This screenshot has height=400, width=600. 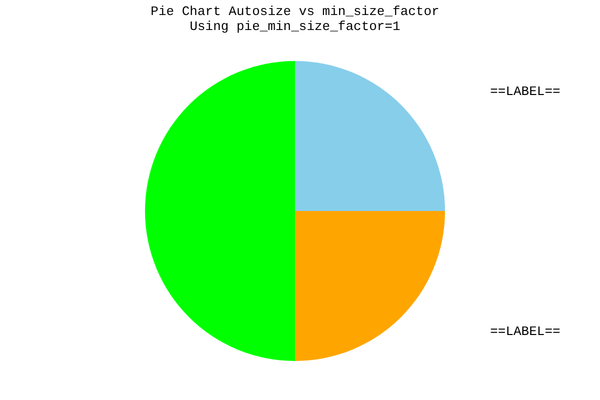 I want to click on chart-title: Pie Chart Autosize vs min_size_factor, so click(x=295, y=11).